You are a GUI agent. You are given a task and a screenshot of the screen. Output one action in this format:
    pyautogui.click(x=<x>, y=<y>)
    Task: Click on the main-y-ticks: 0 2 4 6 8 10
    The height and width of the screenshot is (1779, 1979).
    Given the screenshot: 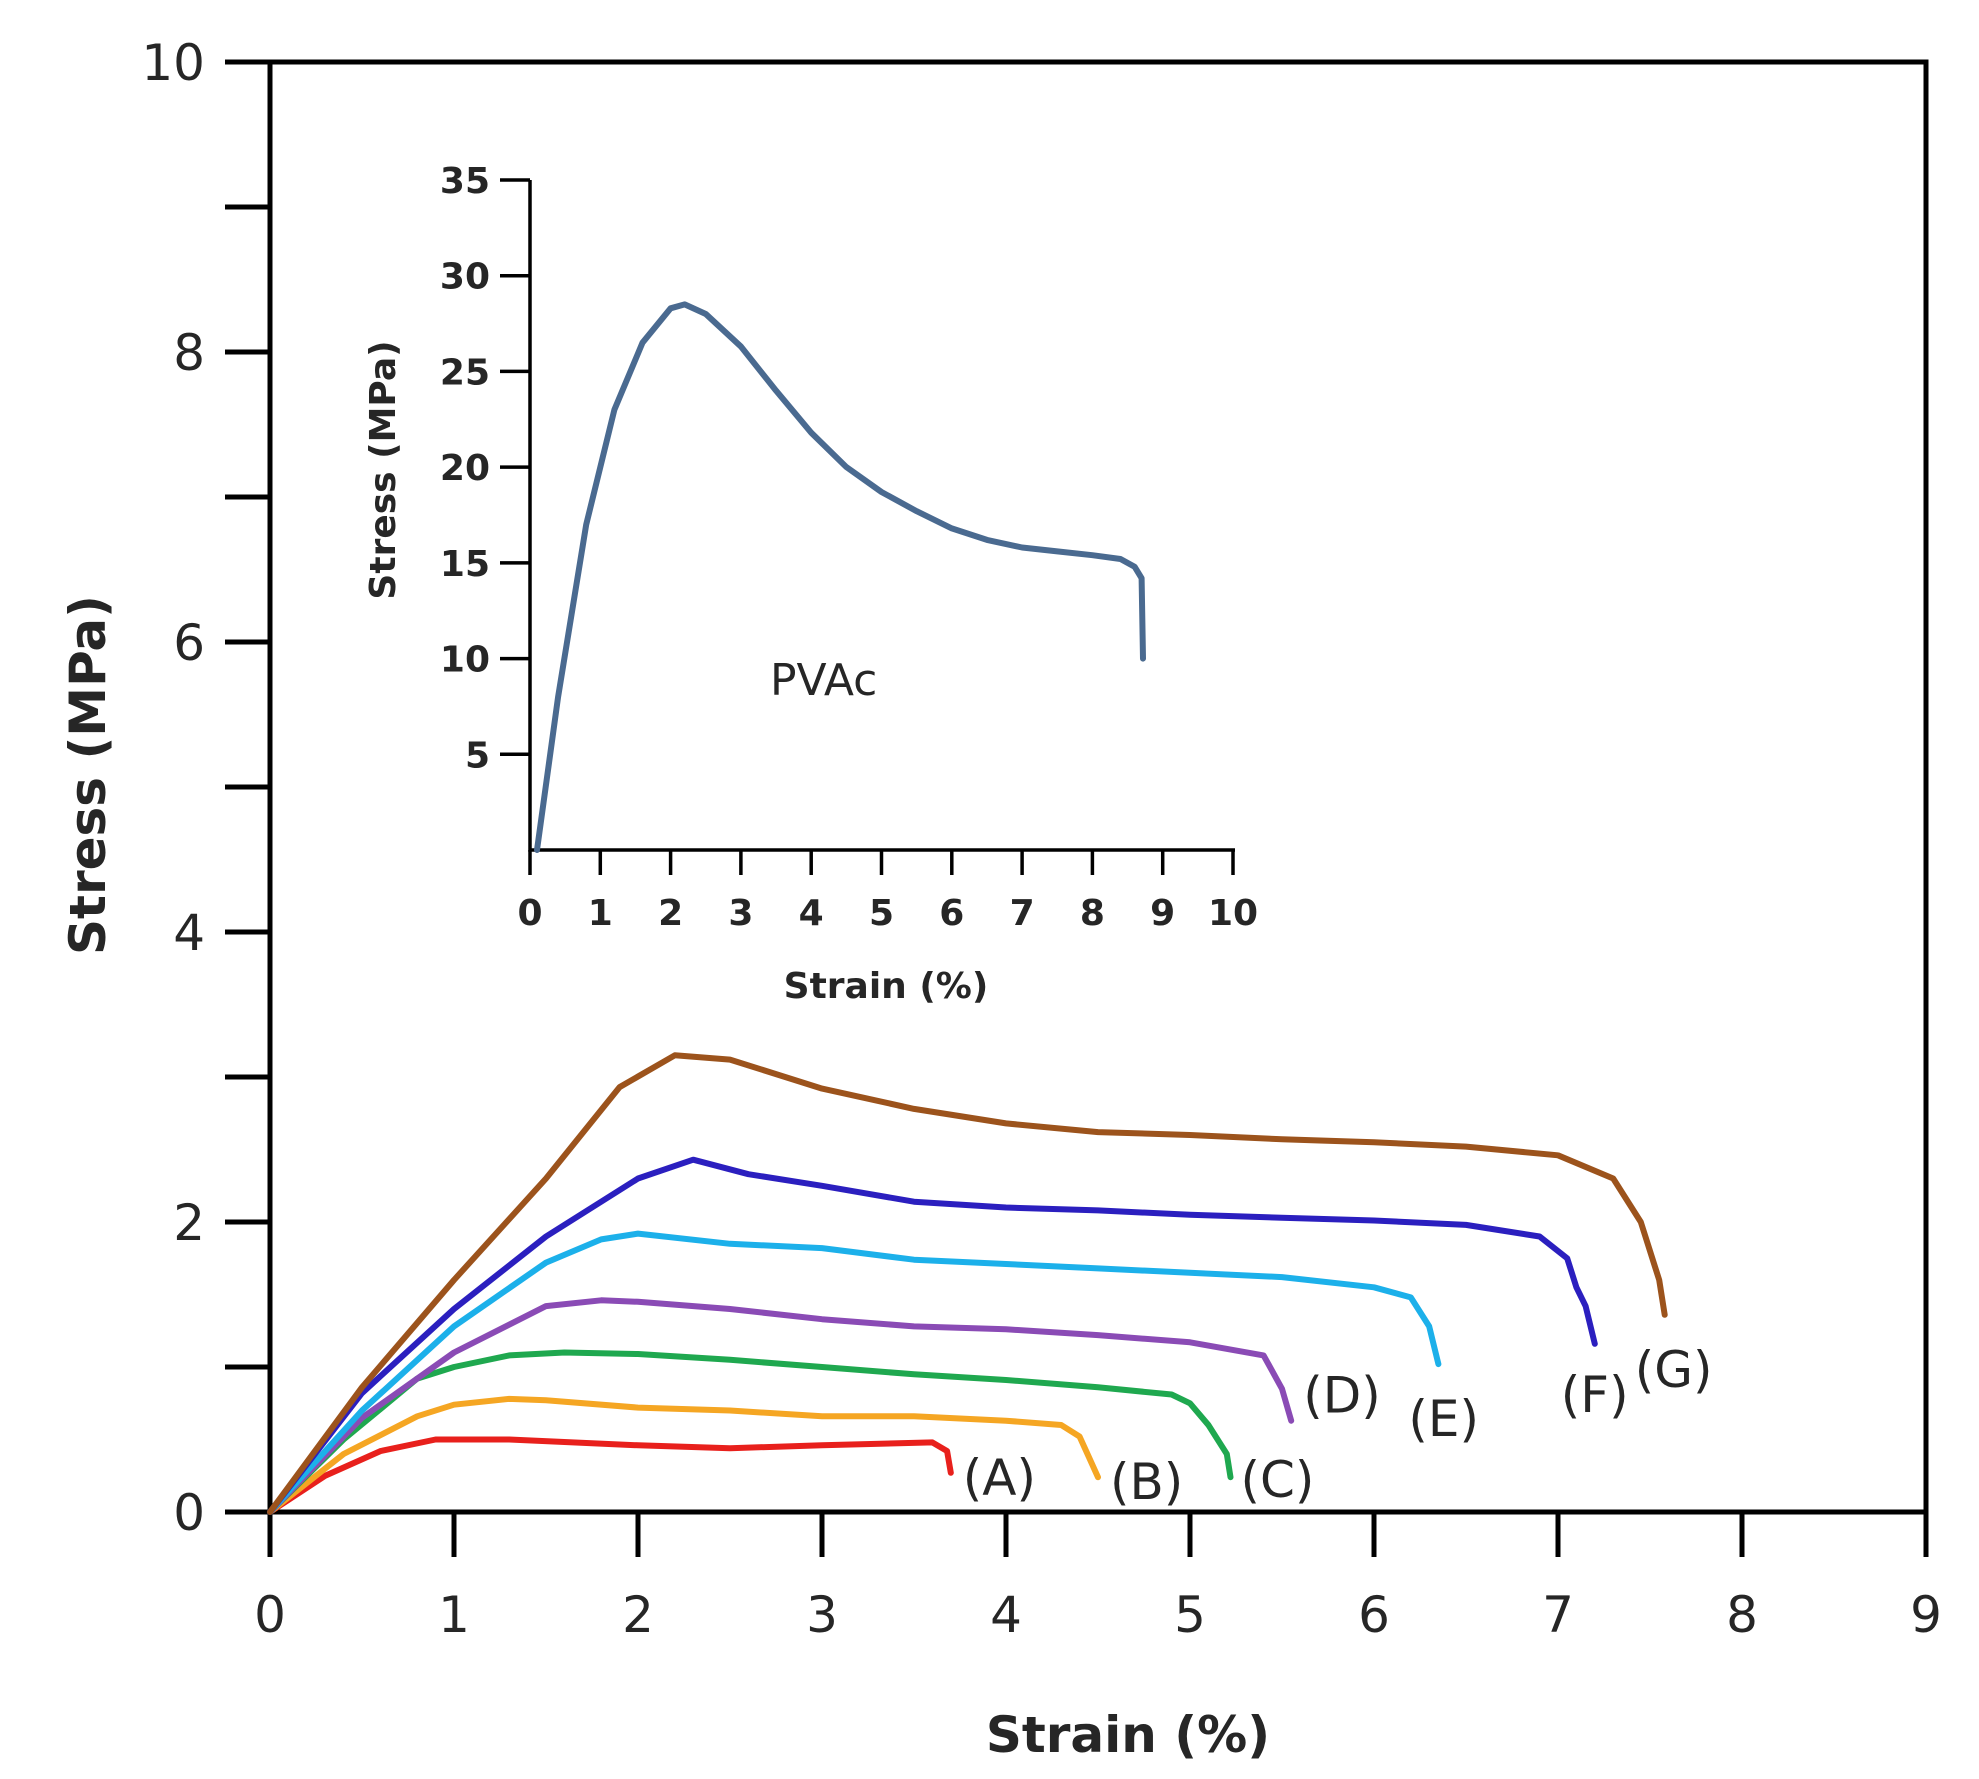 What is the action you would take?
    pyautogui.click(x=205, y=788)
    